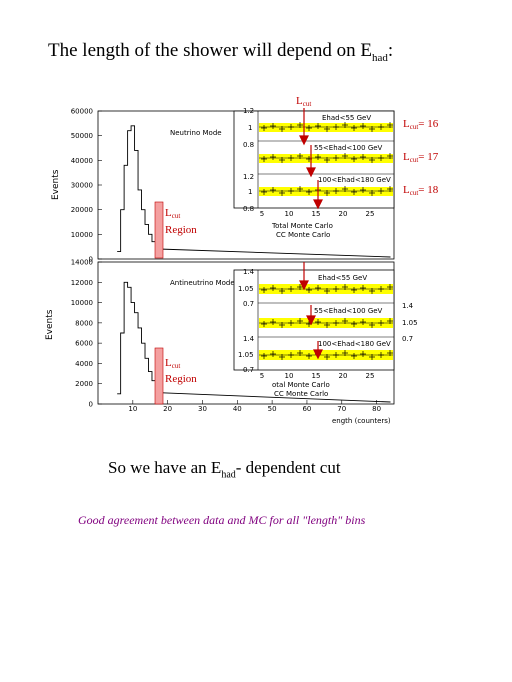 Image resolution: width=512 pixels, height=682 pixels. What do you see at coordinates (202, 409) in the screenshot?
I see `x-tick-label: 30` at bounding box center [202, 409].